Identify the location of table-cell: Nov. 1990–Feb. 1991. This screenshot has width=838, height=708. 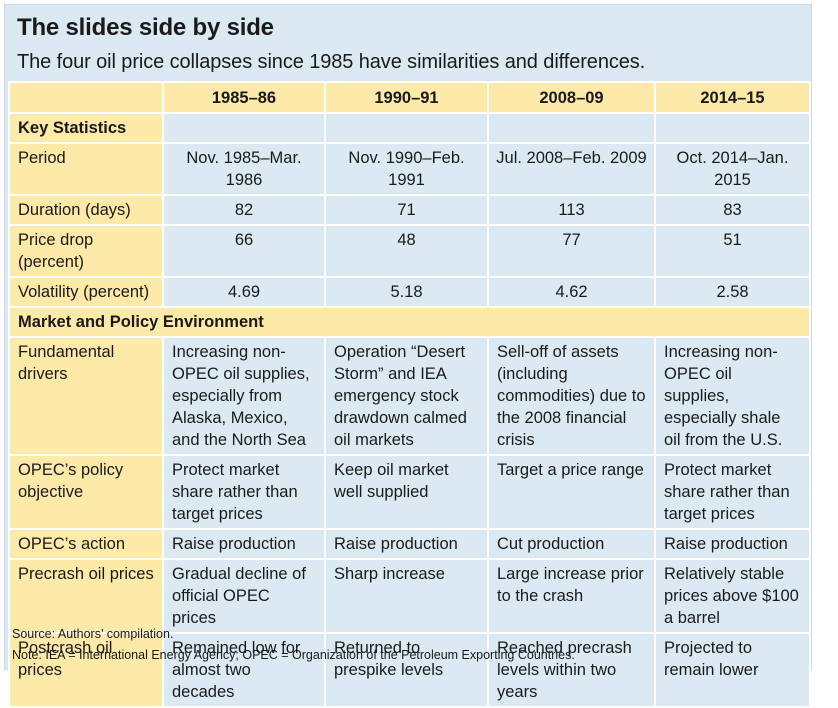
(406, 169).